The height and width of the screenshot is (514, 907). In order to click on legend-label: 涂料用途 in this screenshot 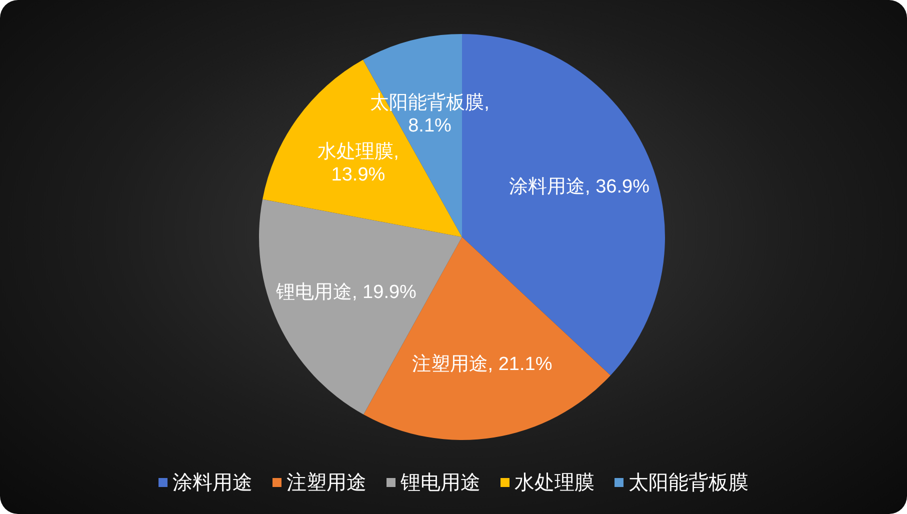, I will do `click(212, 483)`.